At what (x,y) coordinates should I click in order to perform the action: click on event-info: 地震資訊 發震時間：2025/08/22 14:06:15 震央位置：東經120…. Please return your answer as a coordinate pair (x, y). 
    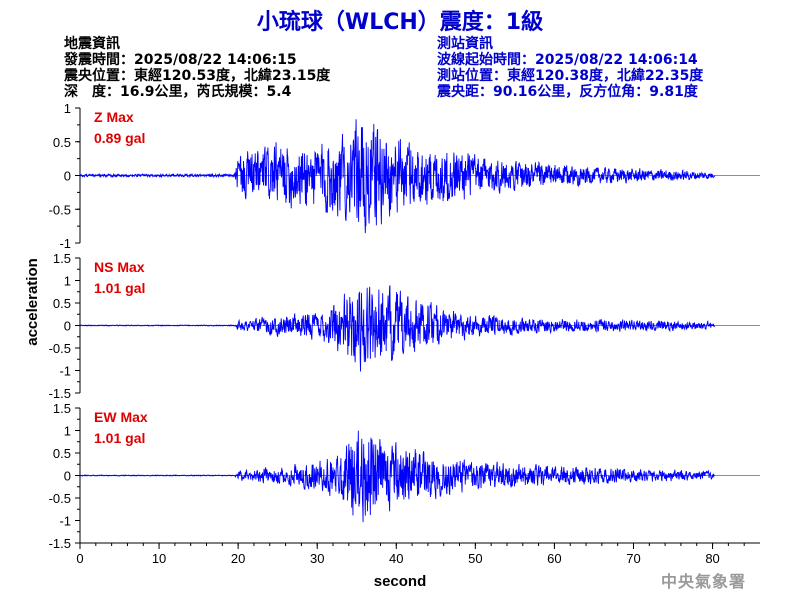
    Looking at the image, I should click on (197, 68).